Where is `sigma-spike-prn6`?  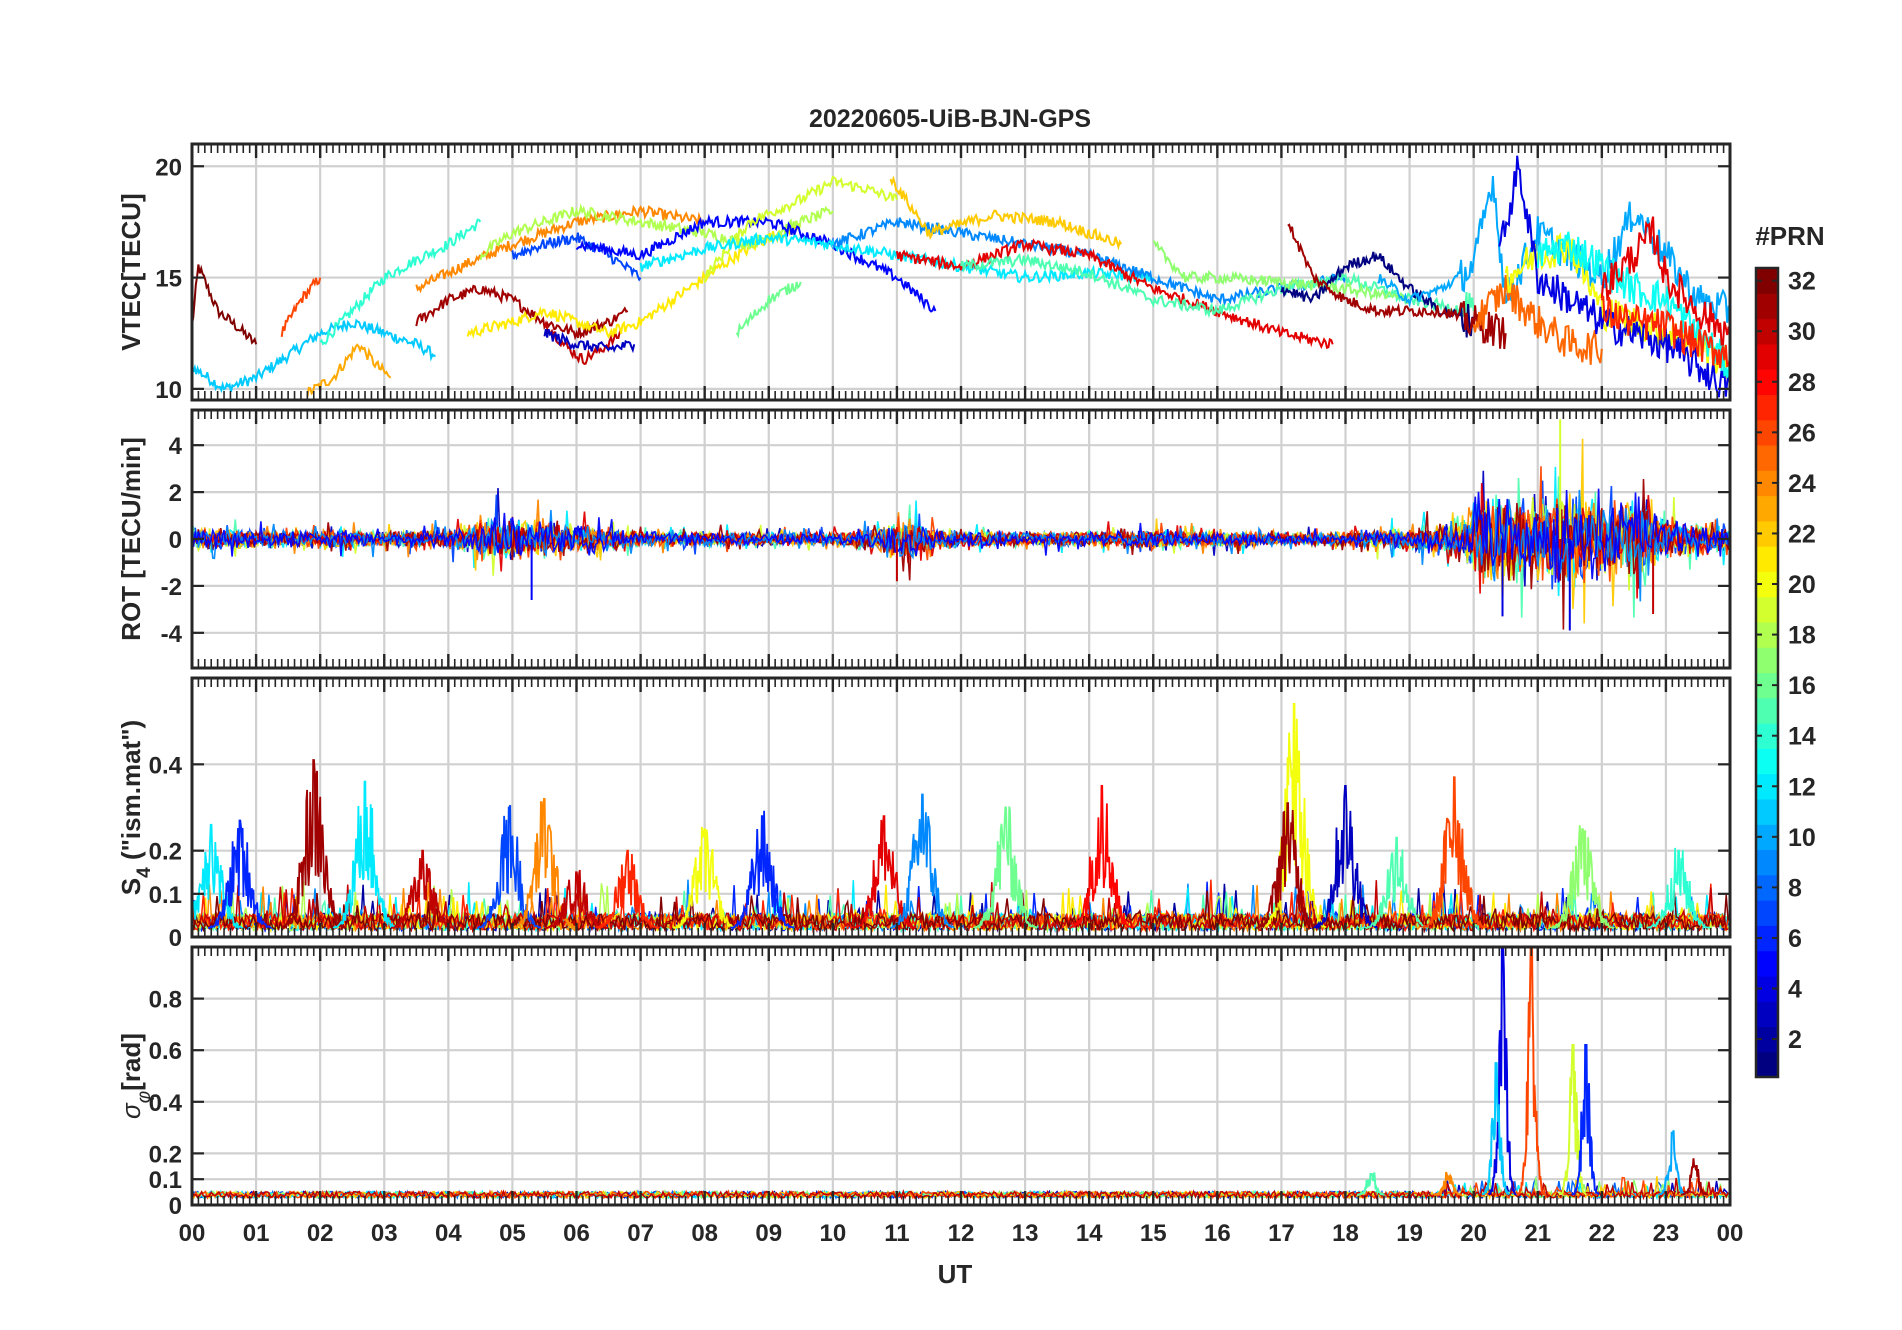
sigma-spike-prn6 is located at coordinates (1585, 1120).